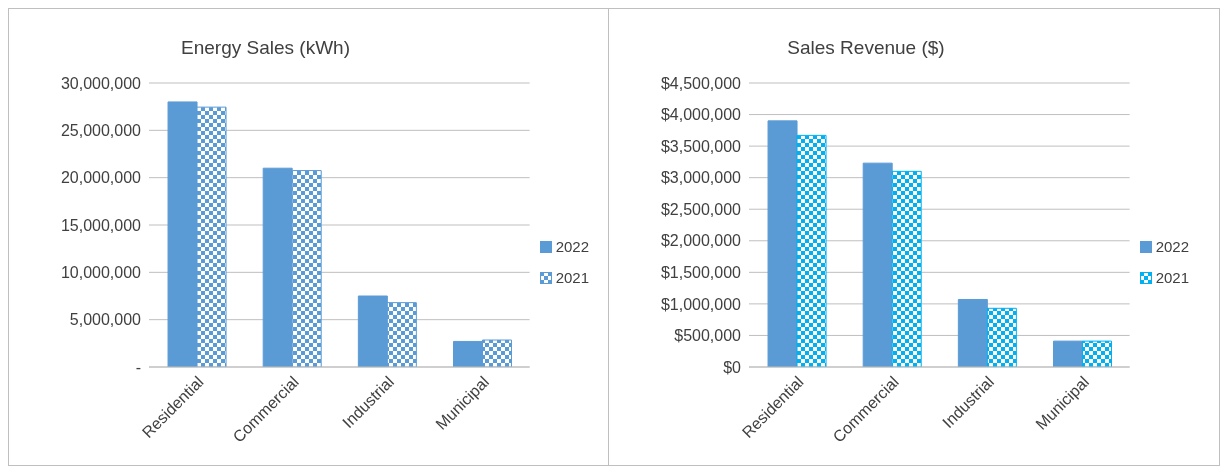 The width and height of the screenshot is (1228, 472). Describe the element at coordinates (701, 241) in the screenshot. I see `y-tick-label: $2,000,000` at that location.